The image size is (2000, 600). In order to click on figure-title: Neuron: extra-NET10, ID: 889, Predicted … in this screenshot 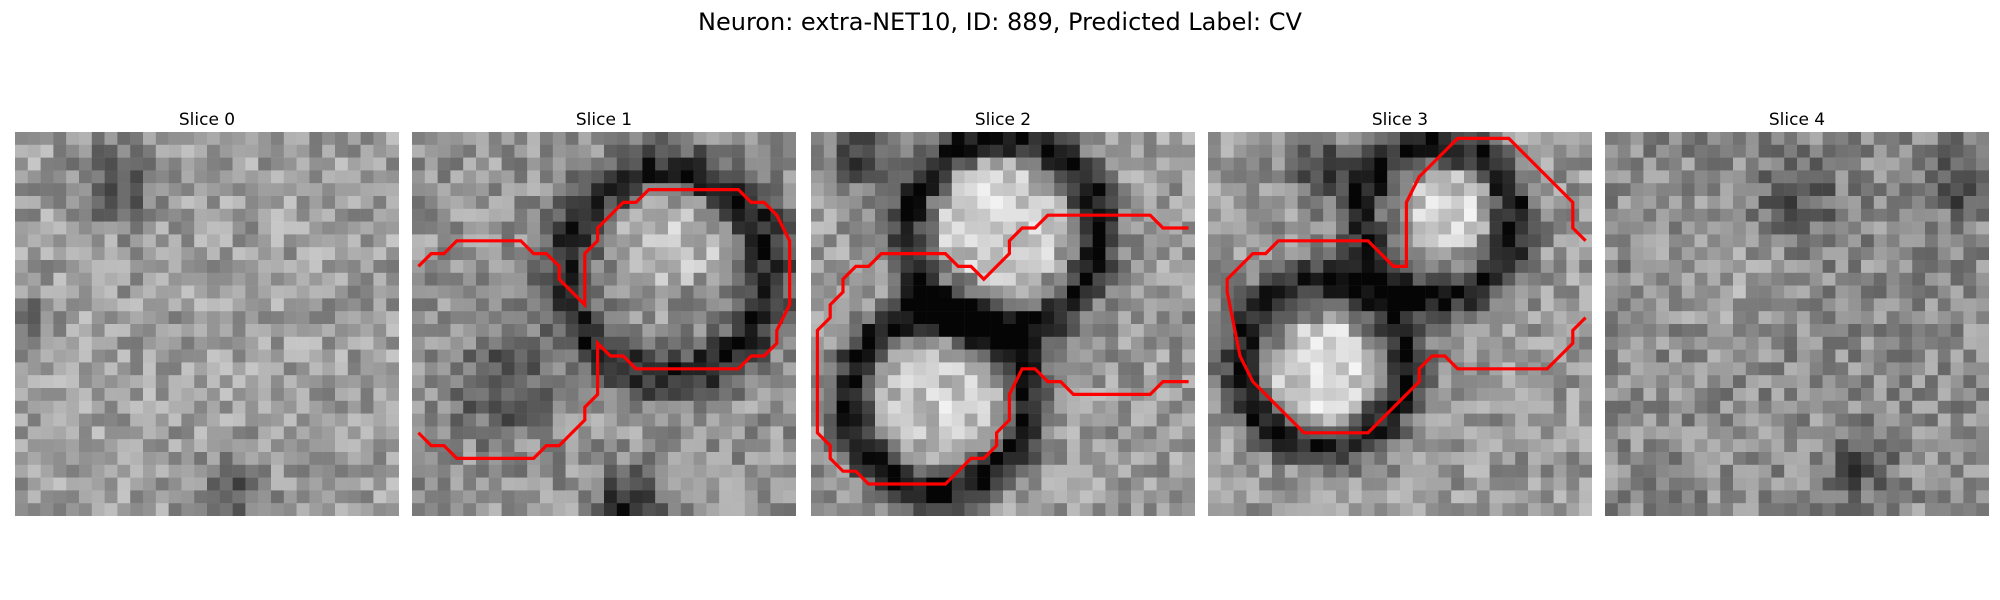, I will do `click(1000, 22)`.